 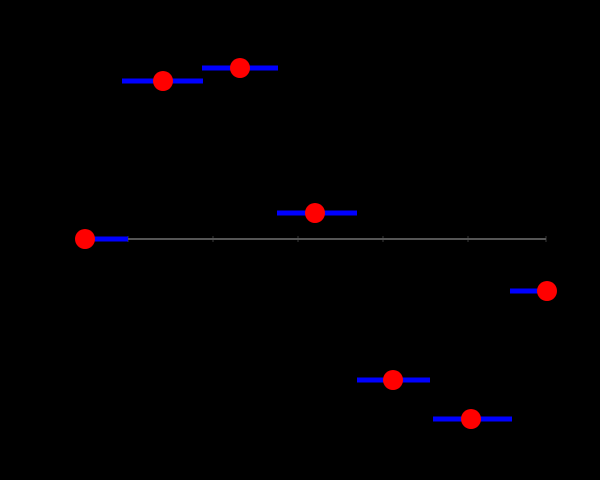 I want to click on data-point-p4, so click(x=85, y=239).